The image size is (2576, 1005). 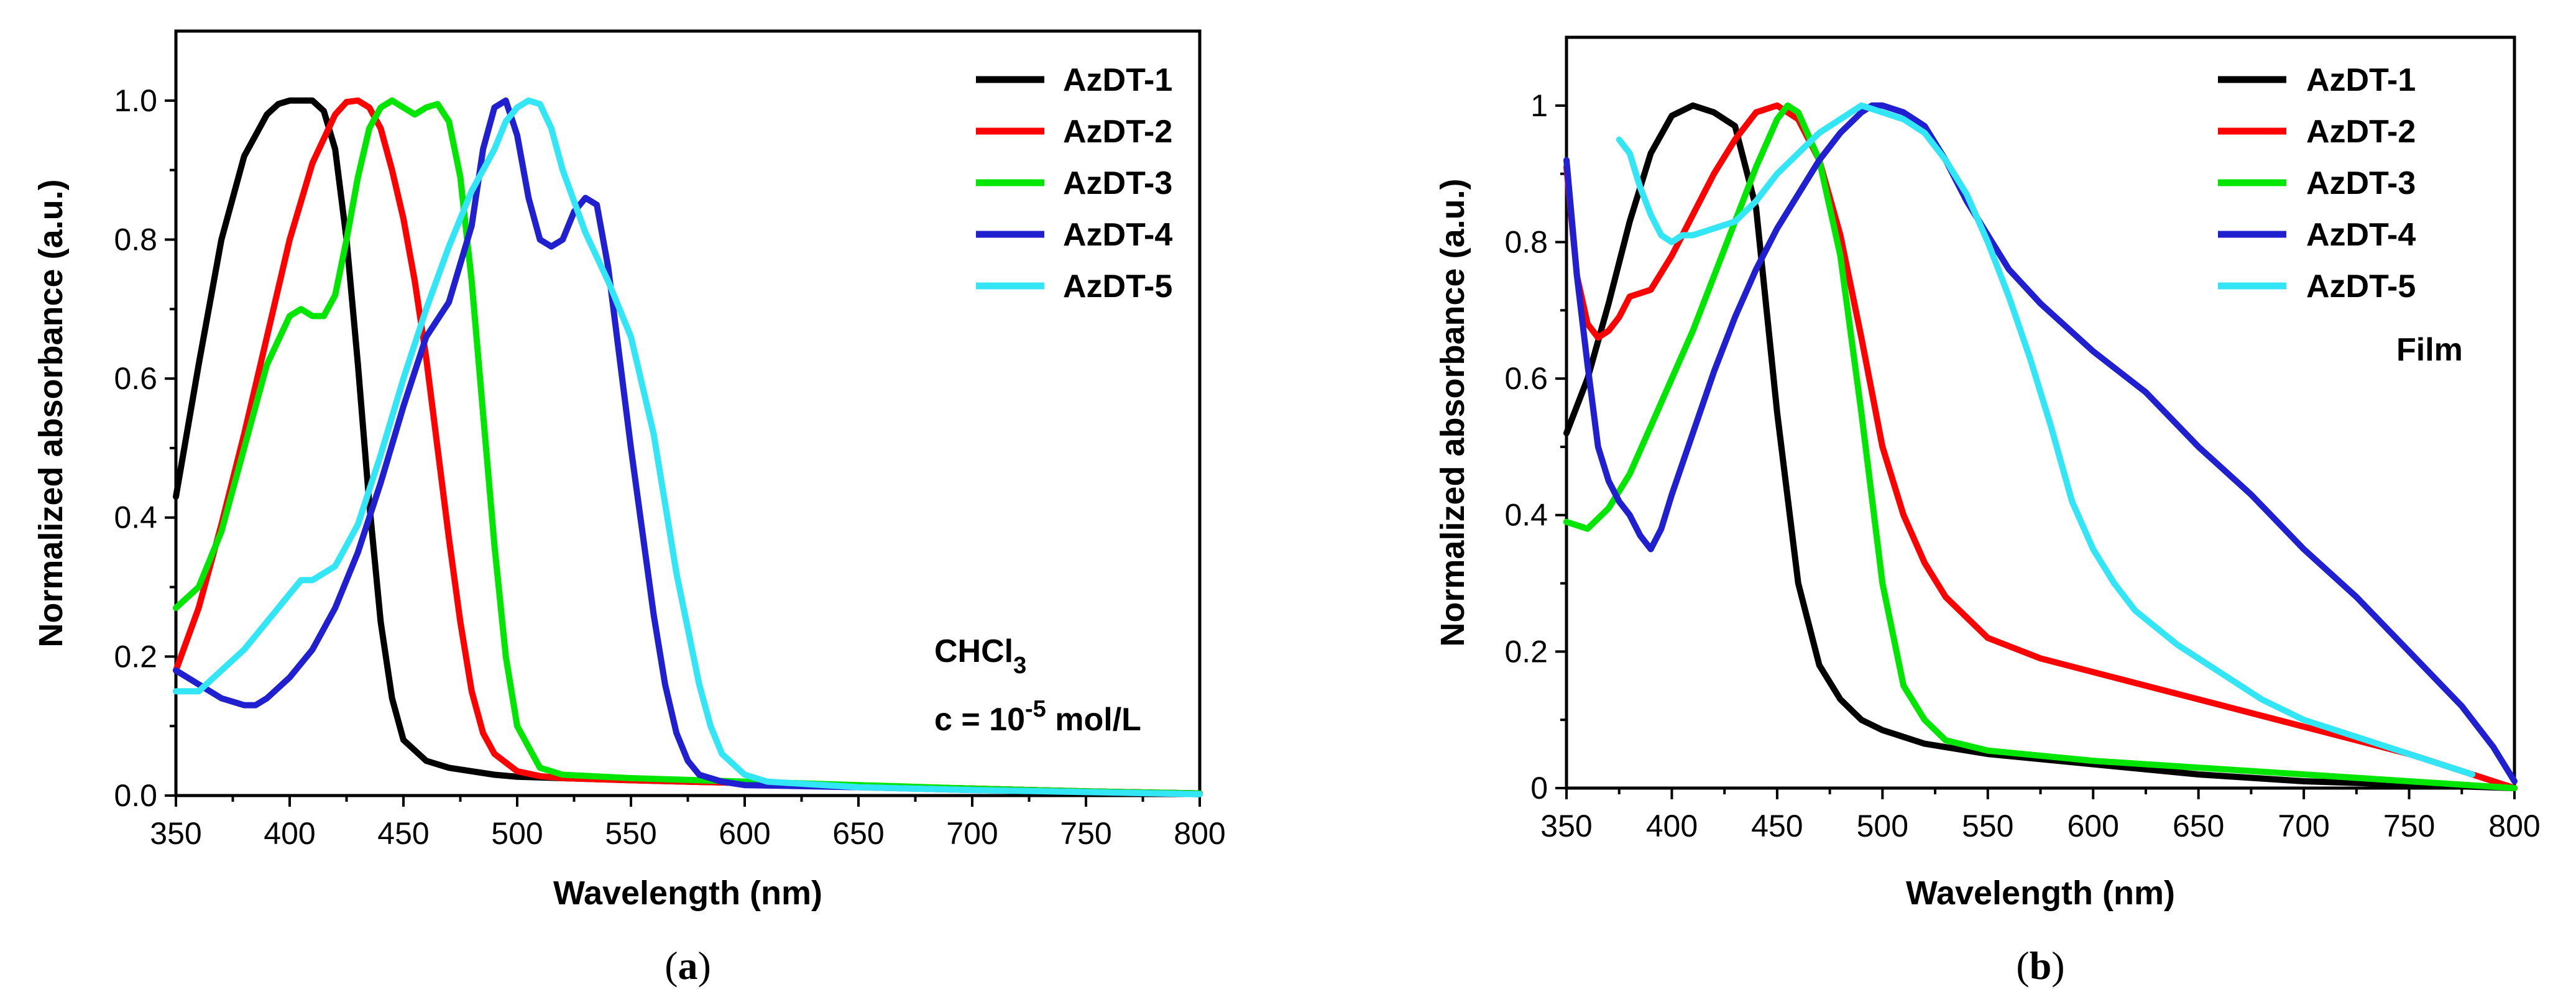 I want to click on y-tick-label: 1.0, so click(x=135, y=100).